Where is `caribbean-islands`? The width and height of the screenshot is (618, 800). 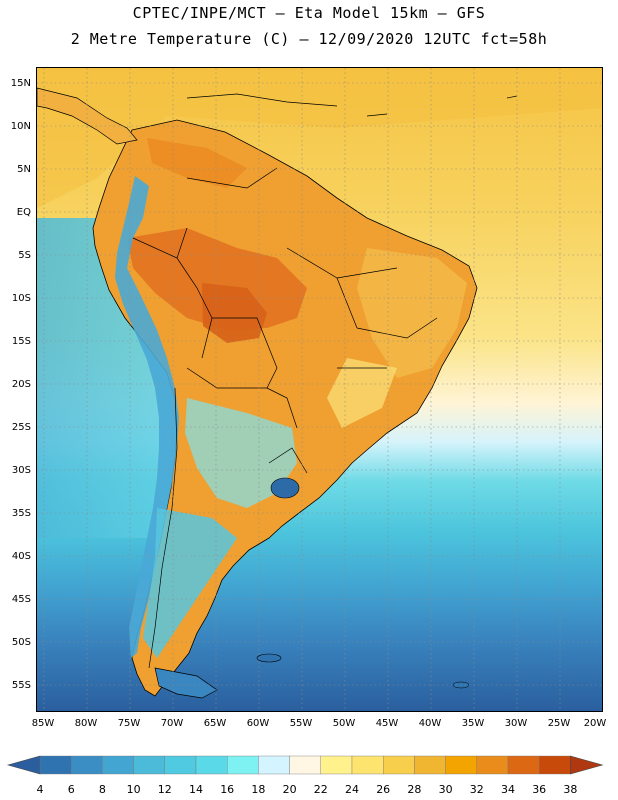 caribbean-islands is located at coordinates (352, 105).